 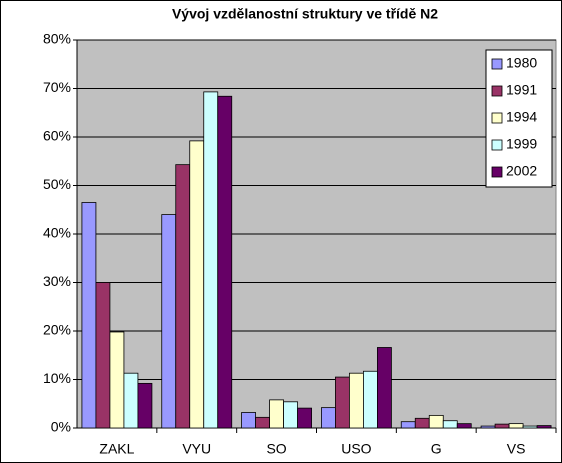 What do you see at coordinates (196, 449) in the screenshot?
I see `x-tick-label: VYU` at bounding box center [196, 449].